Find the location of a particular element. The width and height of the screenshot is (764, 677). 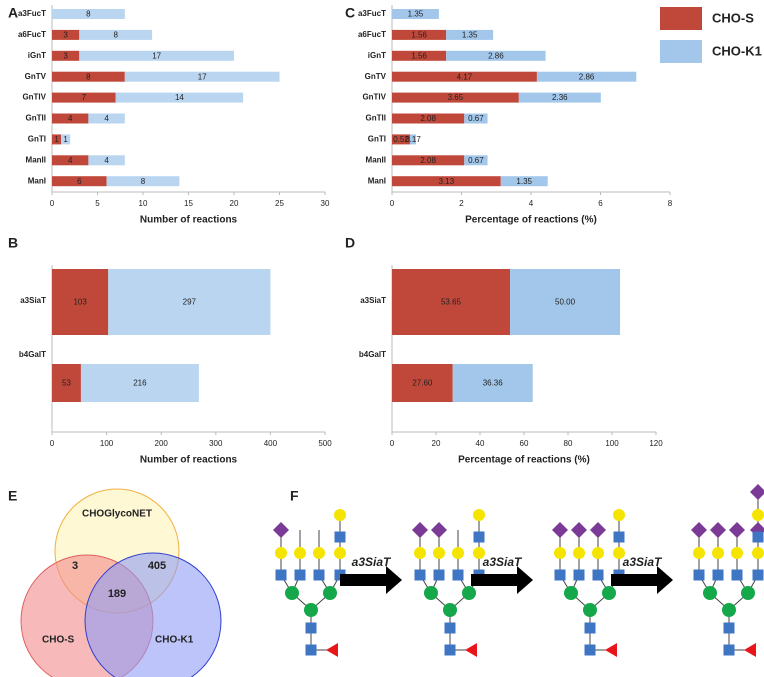

value-label: 297 is located at coordinates (190, 302).